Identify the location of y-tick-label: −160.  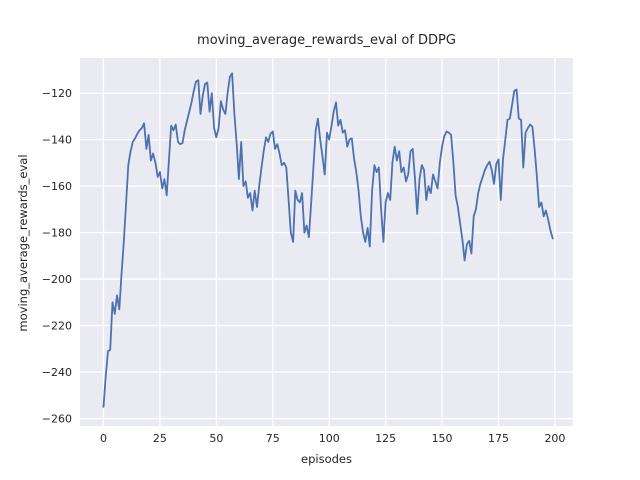
(57, 186).